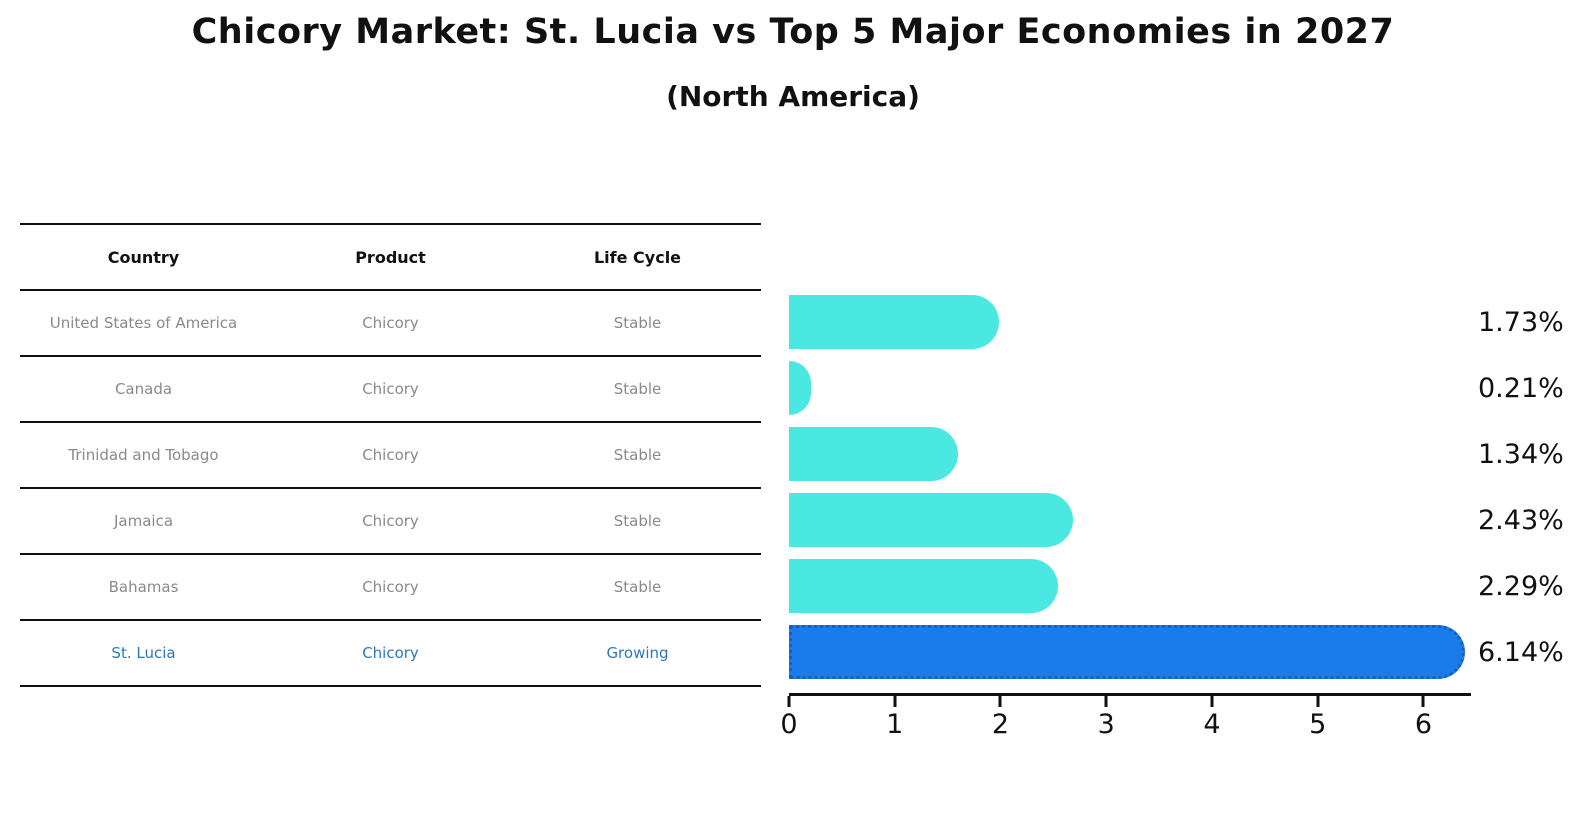 The height and width of the screenshot is (823, 1586). What do you see at coordinates (1106, 724) in the screenshot?
I see `x-axis-tick-label: 3` at bounding box center [1106, 724].